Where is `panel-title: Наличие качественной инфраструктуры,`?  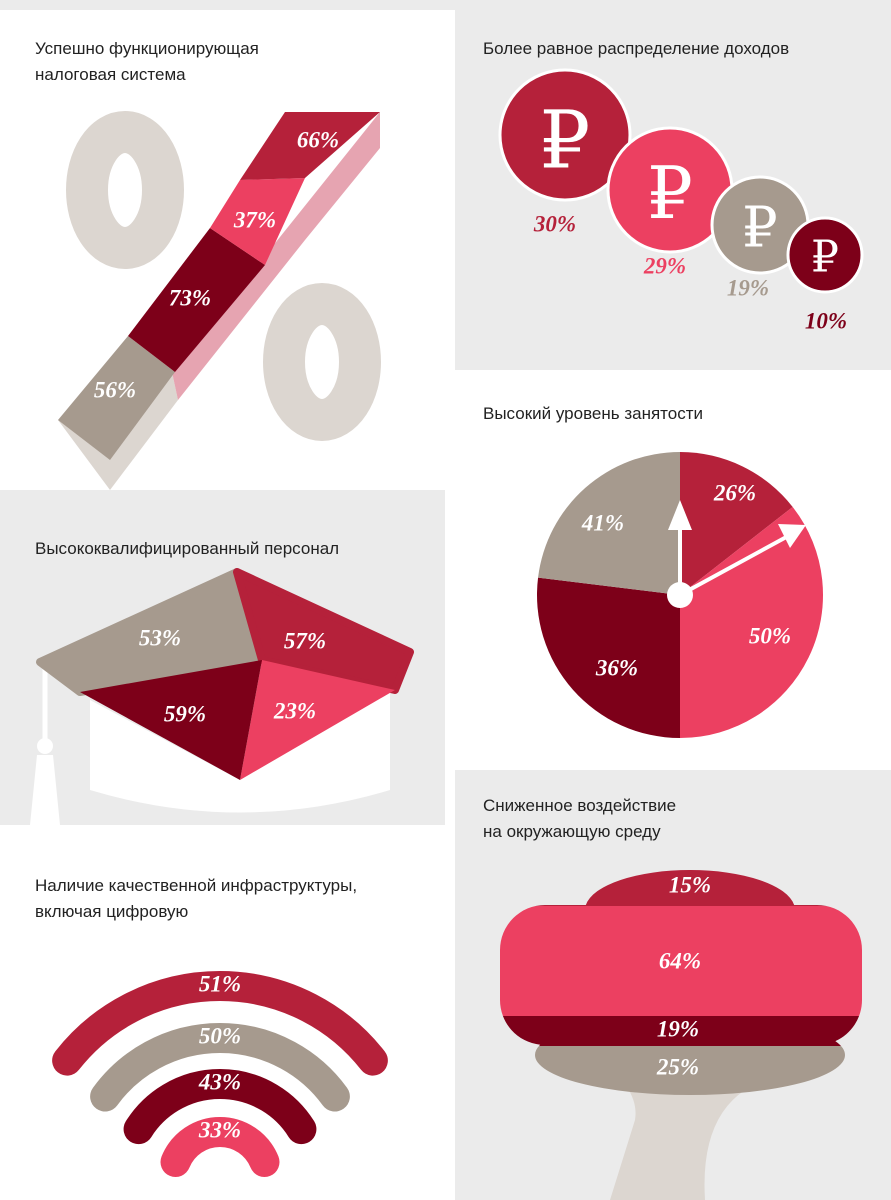 panel-title: Наличие качественной инфраструктуры, is located at coordinates (196, 885).